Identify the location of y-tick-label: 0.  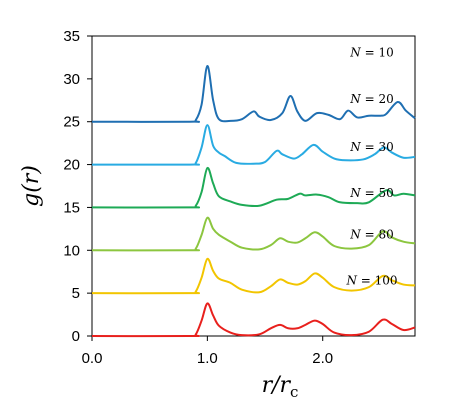
(76, 336).